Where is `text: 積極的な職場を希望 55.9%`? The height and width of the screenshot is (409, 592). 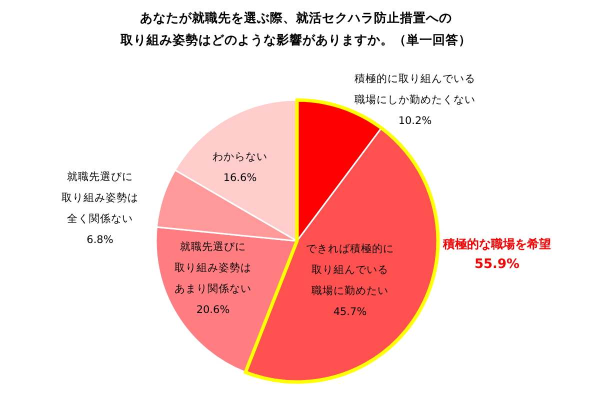 text: 積極的な職場を希望 55.9% is located at coordinates (496, 254).